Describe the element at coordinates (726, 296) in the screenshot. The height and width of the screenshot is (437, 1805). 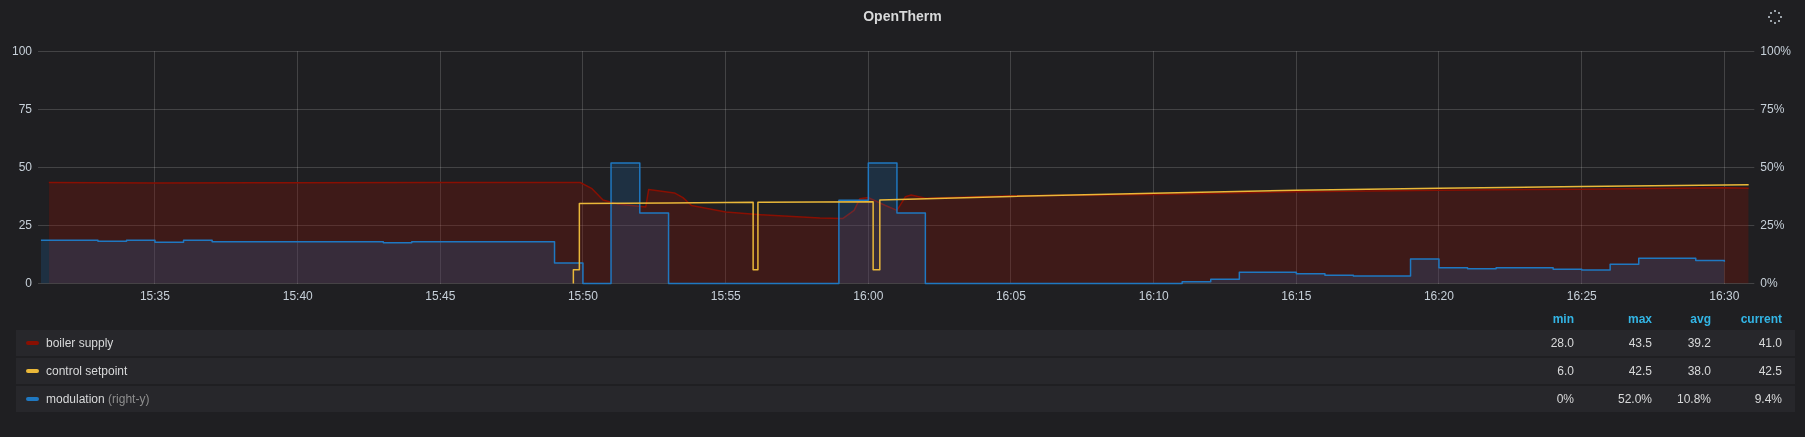
I see `x-tick-label: 15:55` at that location.